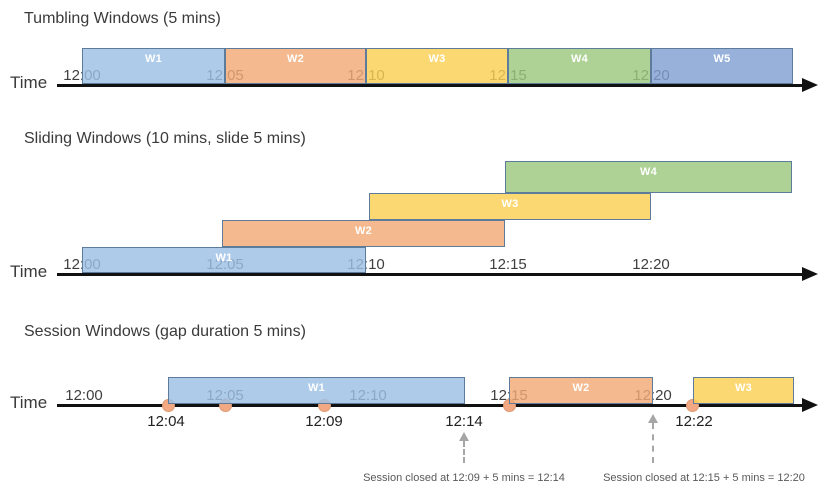 Image resolution: width=829 pixels, height=498 pixels. What do you see at coordinates (722, 66) in the screenshot?
I see `window-box-w5: W5` at bounding box center [722, 66].